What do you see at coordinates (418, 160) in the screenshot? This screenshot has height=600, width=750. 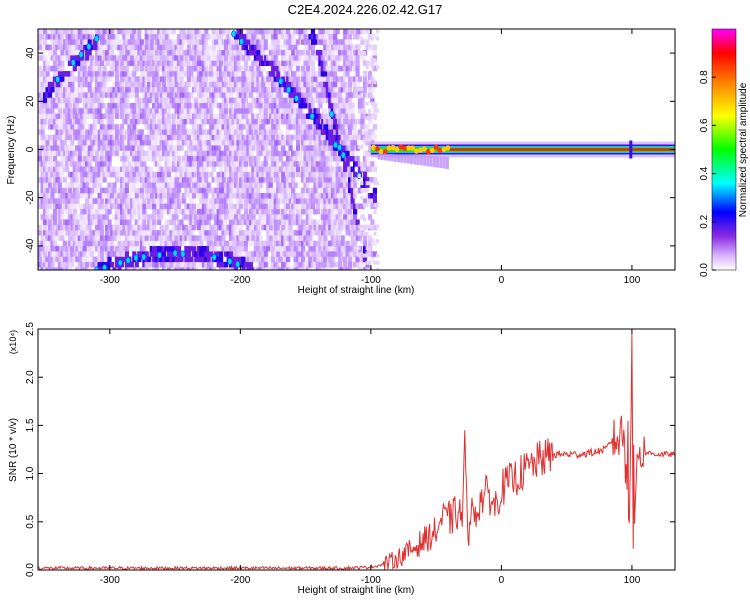 I see `tone-shoulder` at bounding box center [418, 160].